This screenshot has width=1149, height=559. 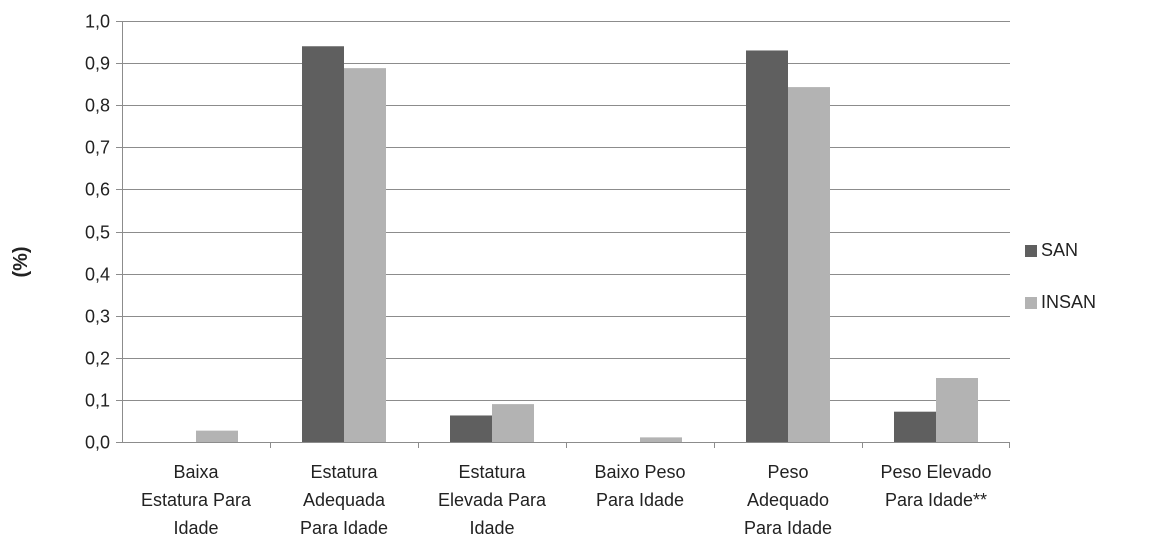 What do you see at coordinates (1031, 251) in the screenshot?
I see `legend-swatch-san` at bounding box center [1031, 251].